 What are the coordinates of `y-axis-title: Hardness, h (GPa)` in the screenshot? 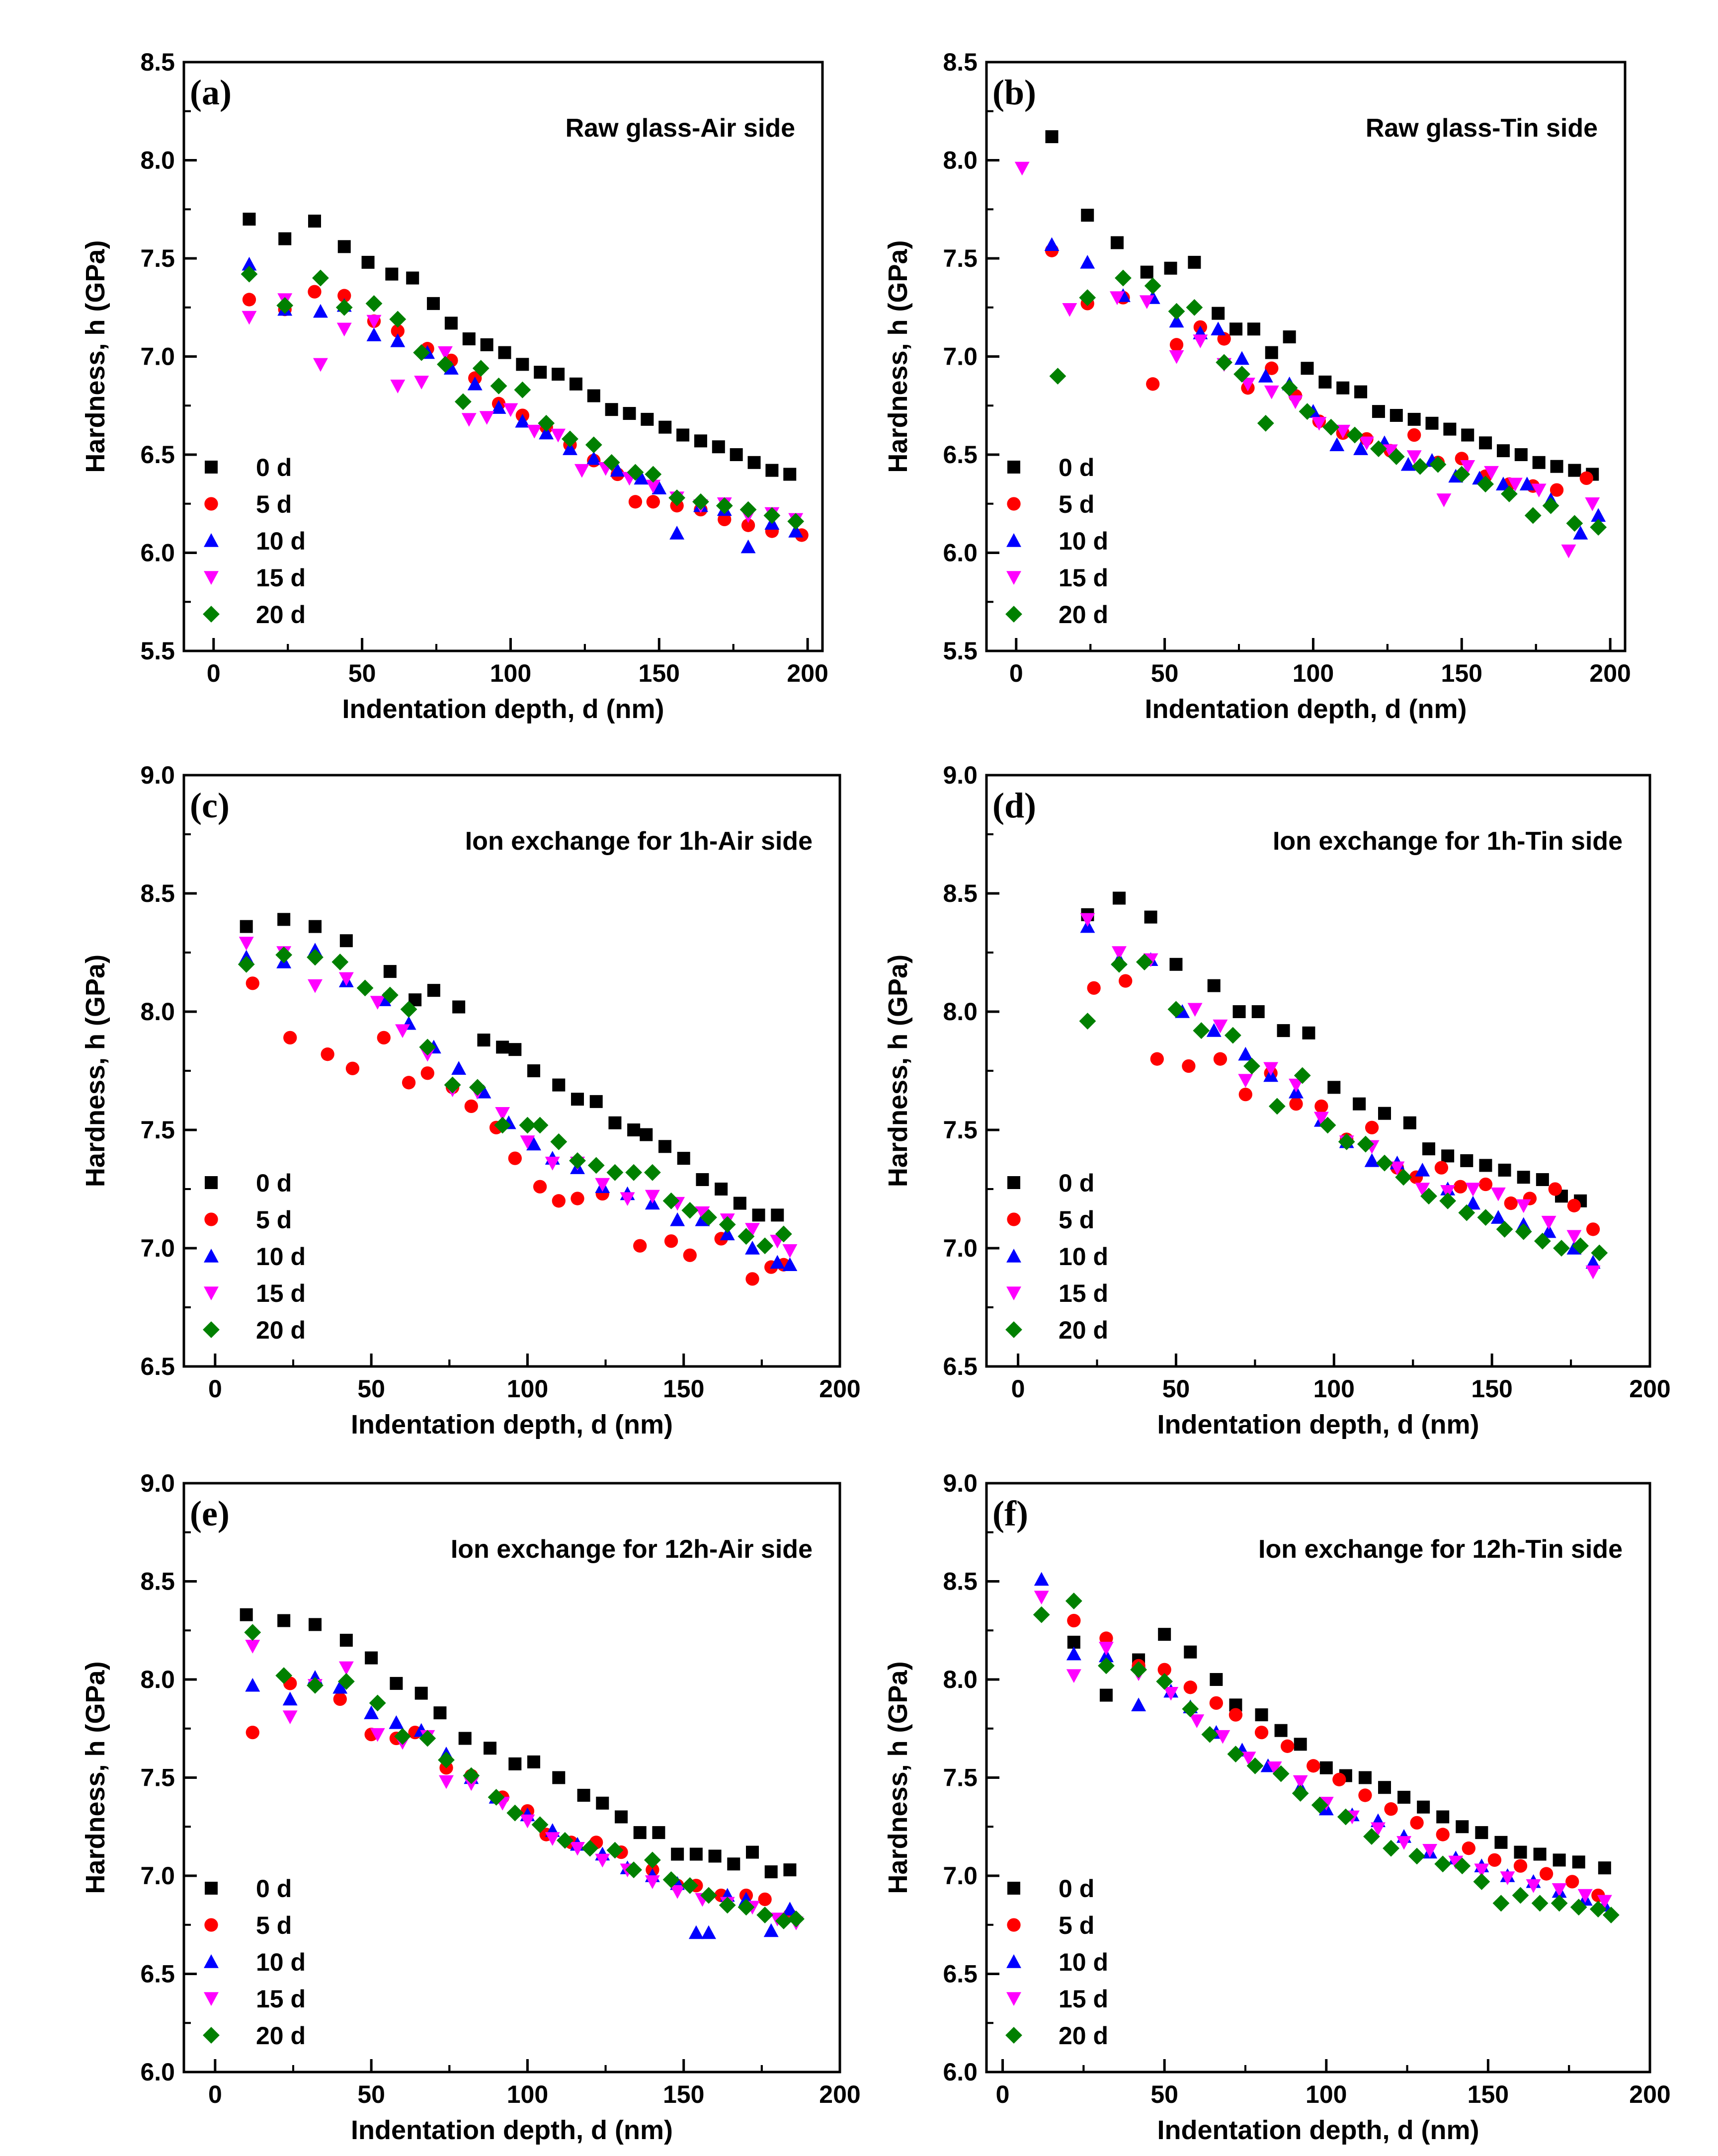 It's located at (95, 1777).